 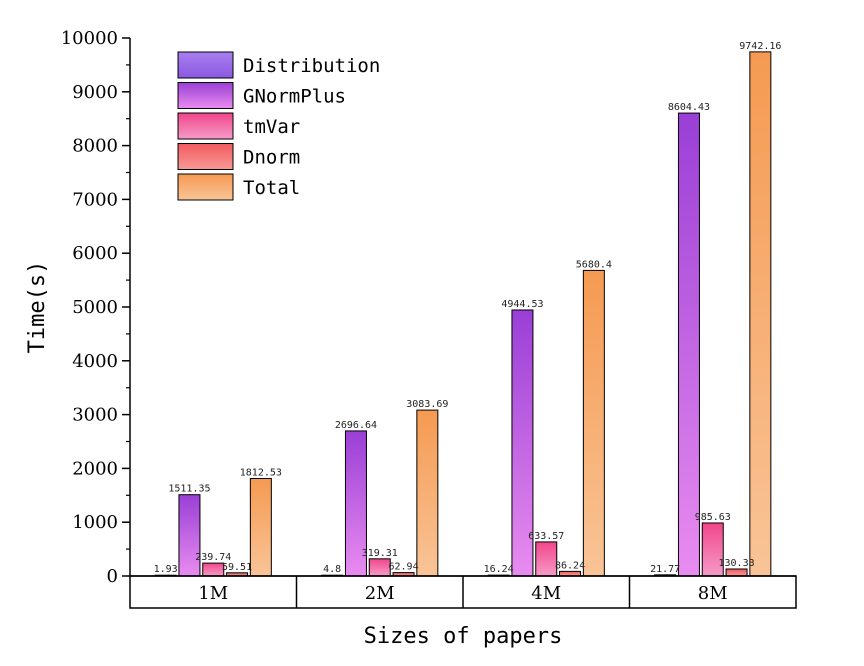 What do you see at coordinates (736, 563) in the screenshot?
I see `data-label: 130.33` at bounding box center [736, 563].